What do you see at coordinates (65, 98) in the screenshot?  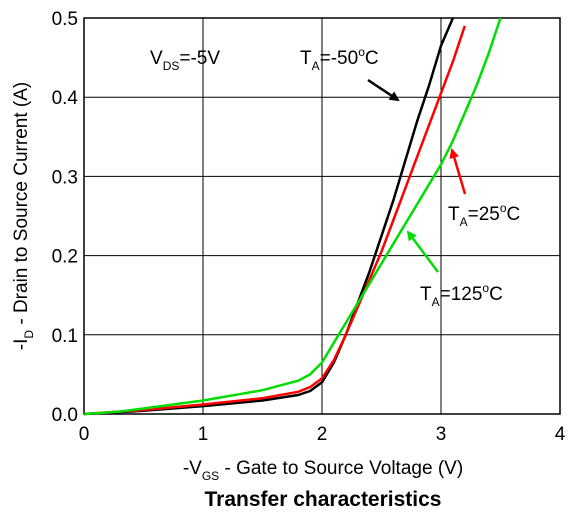 I see `y-tick-label: 0.4` at bounding box center [65, 98].